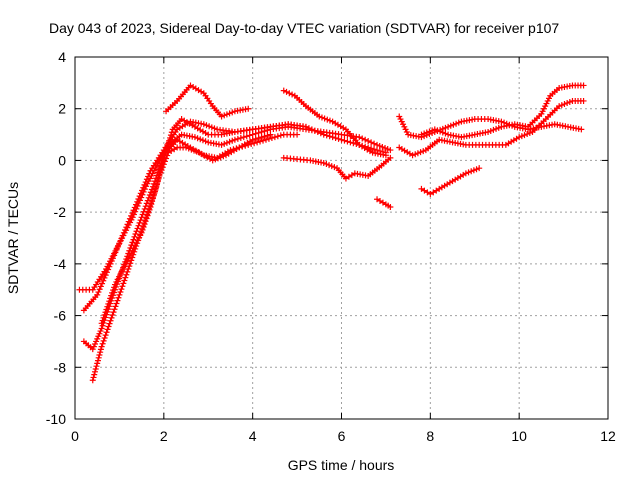 The width and height of the screenshot is (640, 480). Describe the element at coordinates (207, 101) in the screenshot. I see `series-arc-f` at that location.